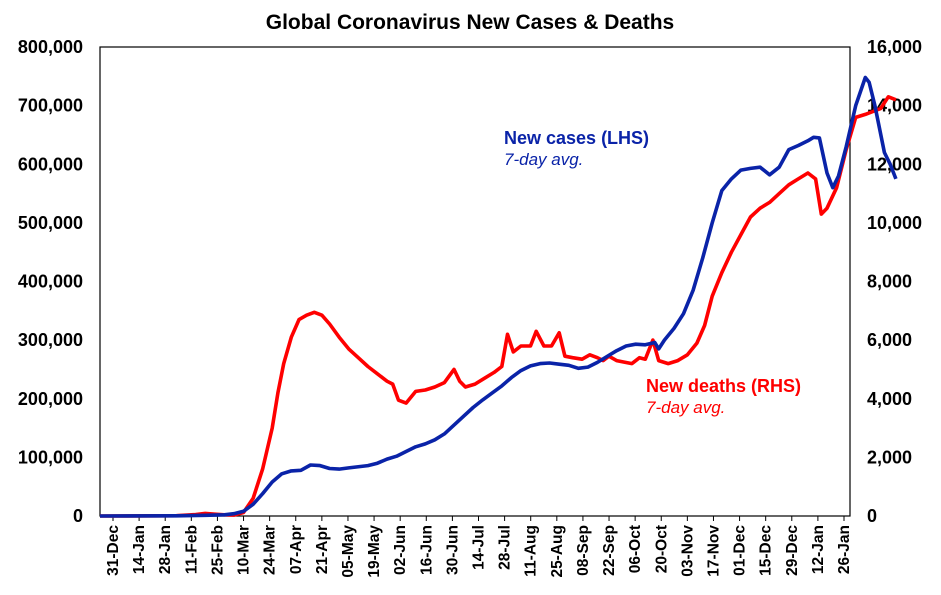  Describe the element at coordinates (400, 550) in the screenshot. I see `x-tick-label: 02-Jun` at that location.